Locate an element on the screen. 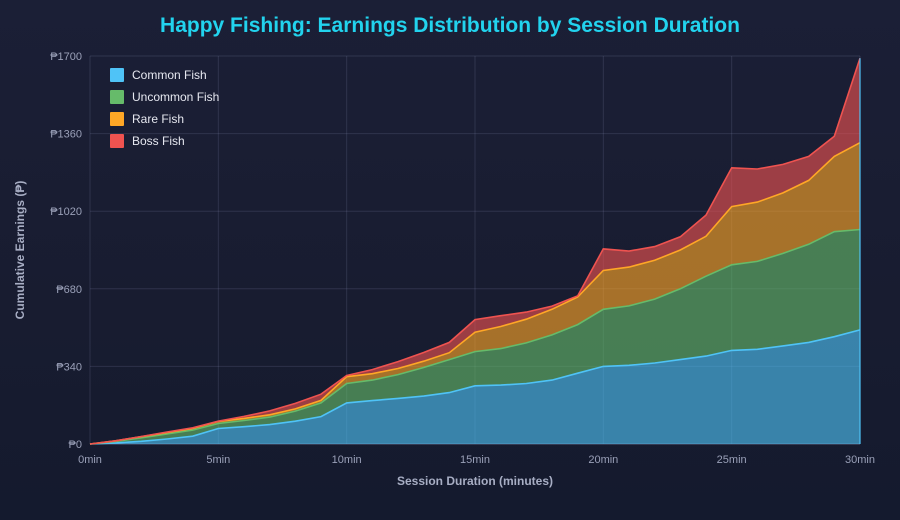 This screenshot has height=520, width=900. legend-item-common-fish: Common Fish is located at coordinates (164, 75).